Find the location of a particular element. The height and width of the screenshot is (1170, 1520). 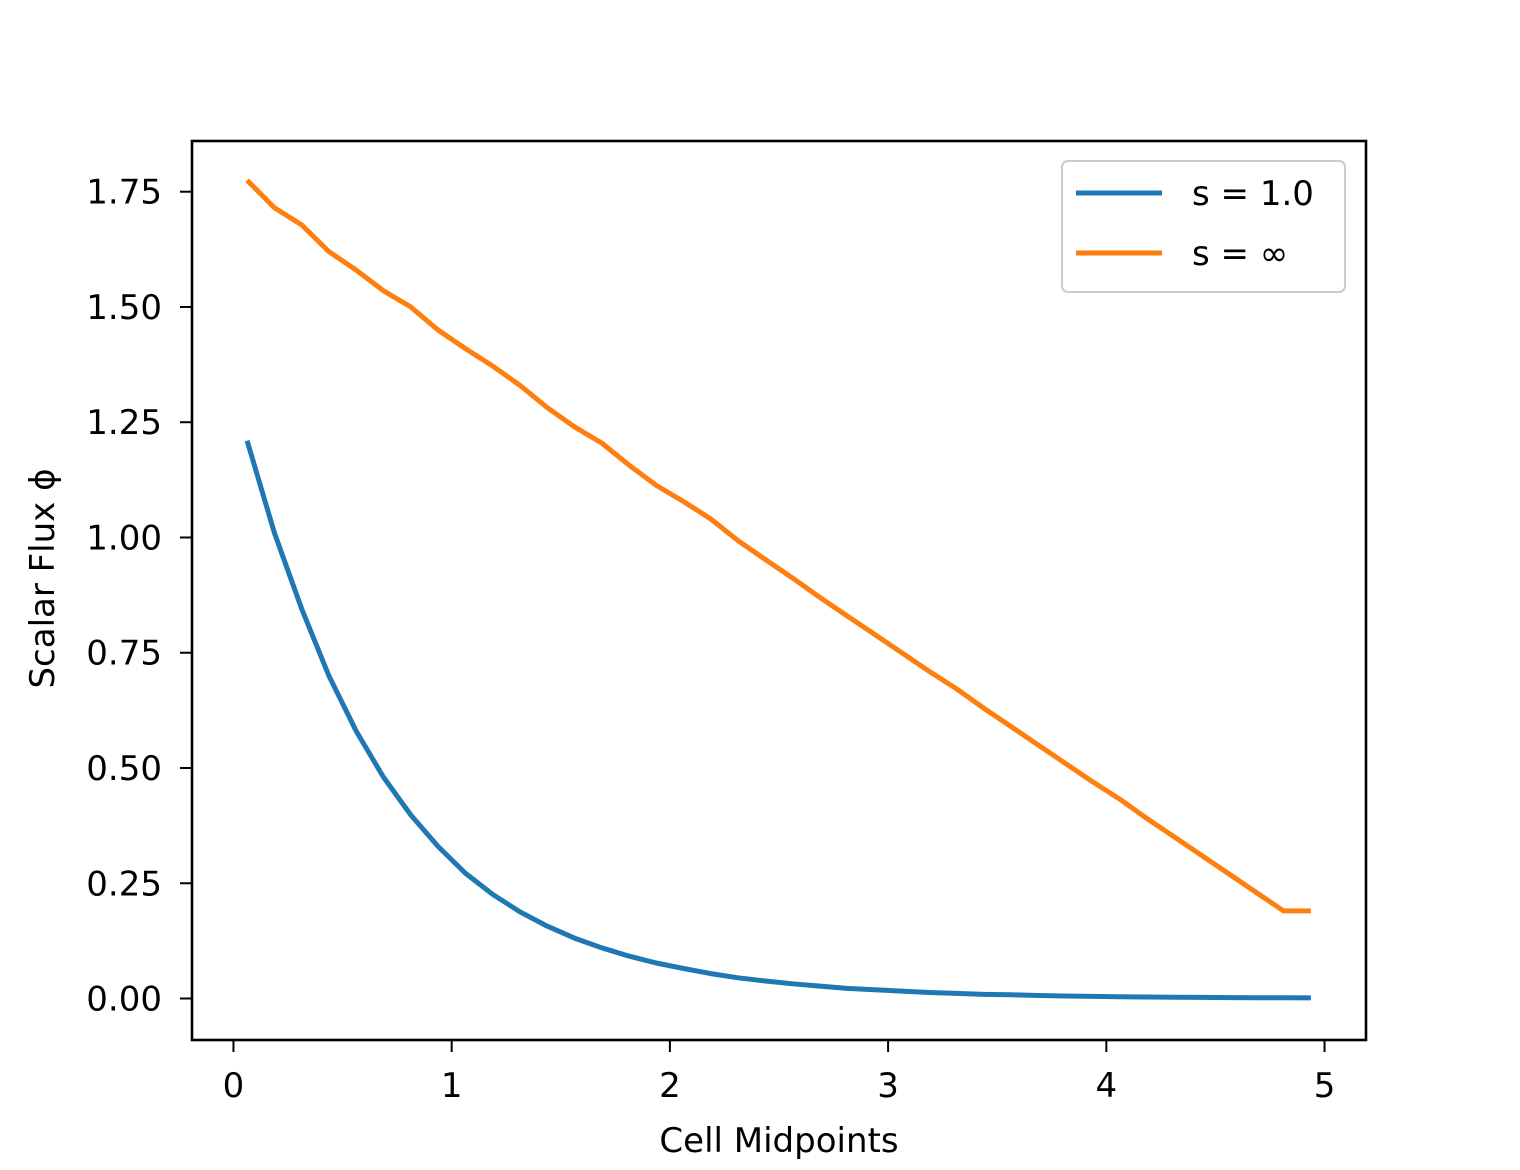

y-axis: 0.00 0.25 0.50 0.75 1.00 1.25 1.50 1.75 is located at coordinates (139, 596).